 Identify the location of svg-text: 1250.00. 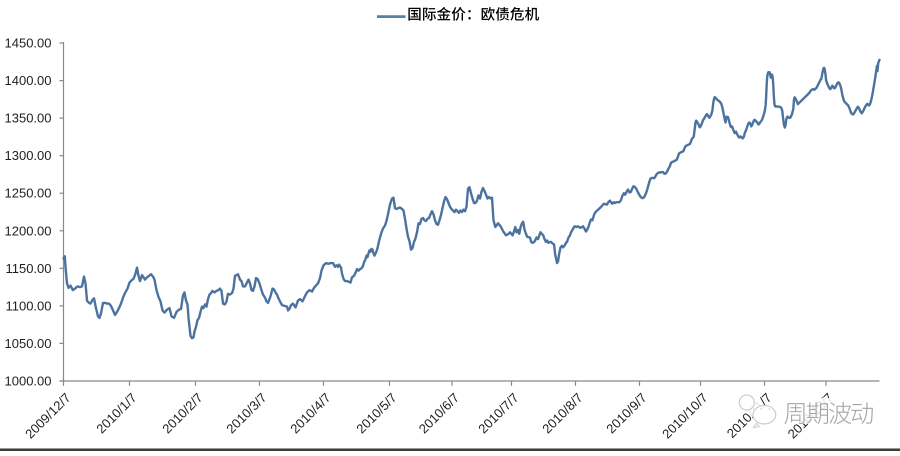
(28, 193).